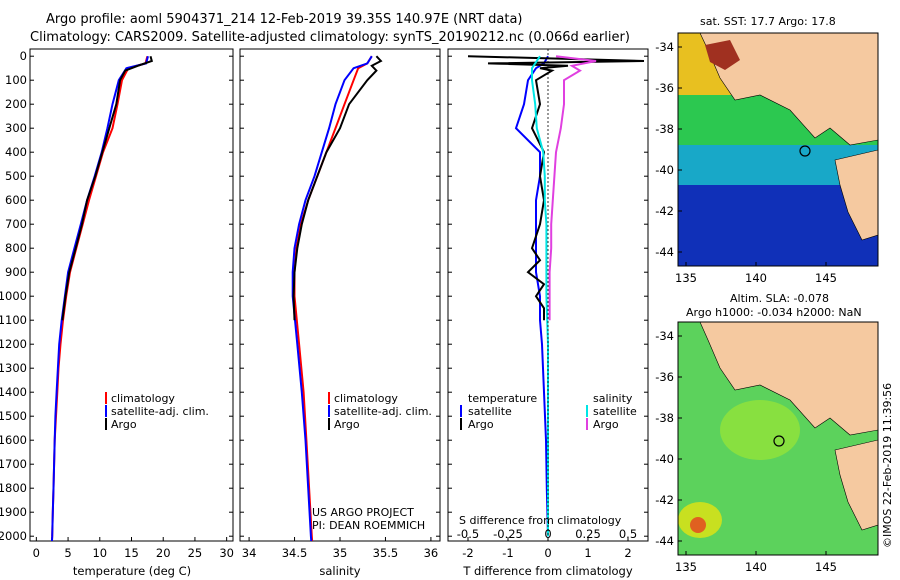 The width and height of the screenshot is (900, 580). What do you see at coordinates (143, 398) in the screenshot?
I see `legend-climatology-label: climatology` at bounding box center [143, 398].